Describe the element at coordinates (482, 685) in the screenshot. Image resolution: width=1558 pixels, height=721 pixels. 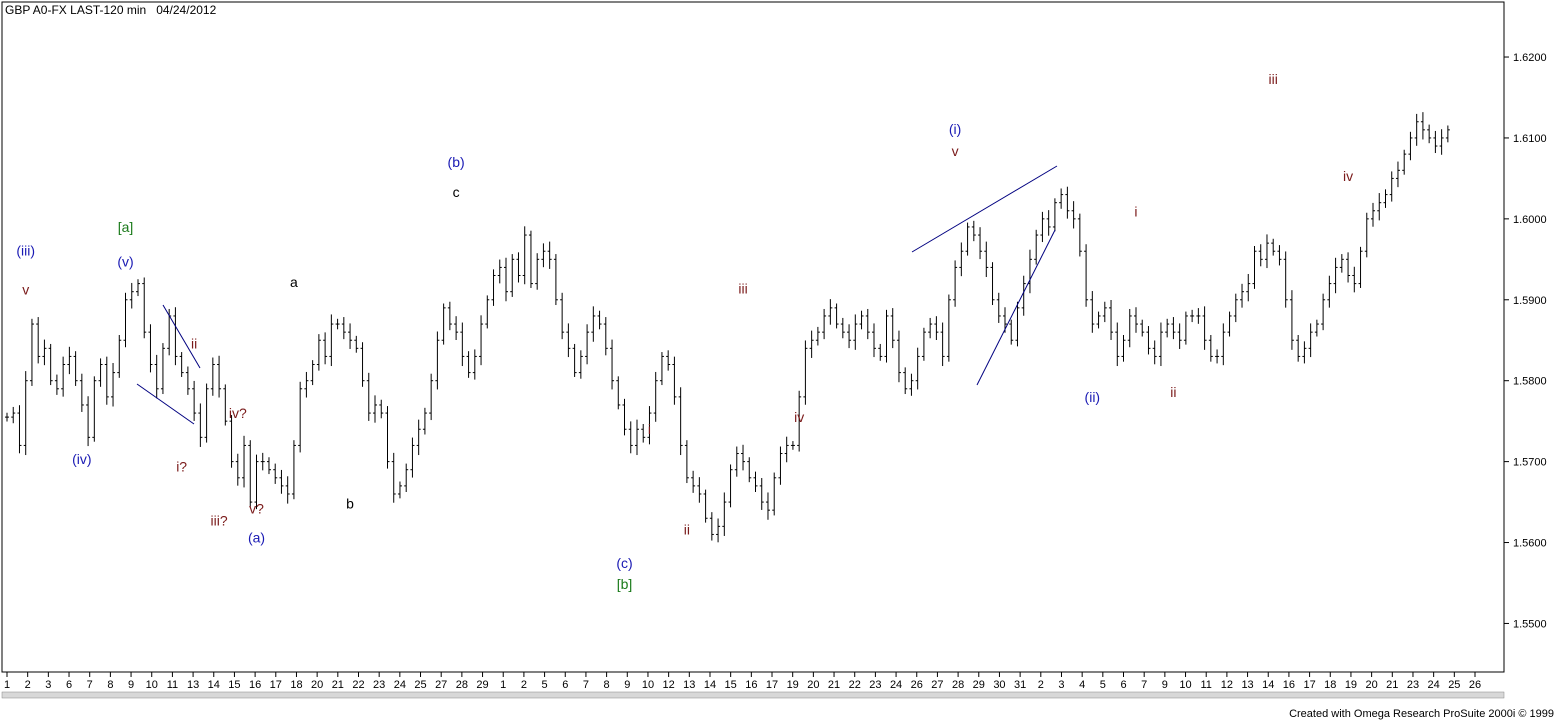
I see `time-tick-label: 29` at that location.